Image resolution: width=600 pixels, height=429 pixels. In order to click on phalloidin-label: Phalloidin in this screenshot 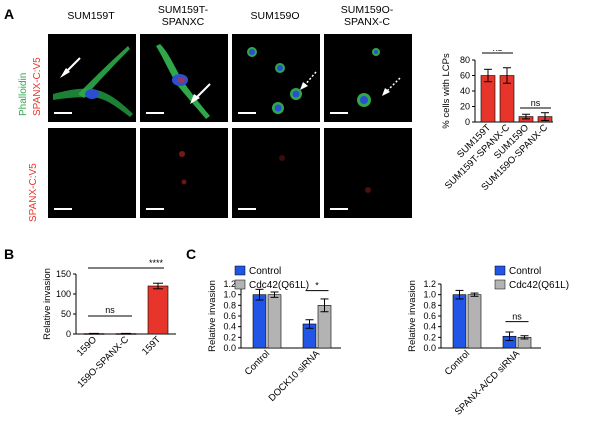, I will do `click(23, 94)`.